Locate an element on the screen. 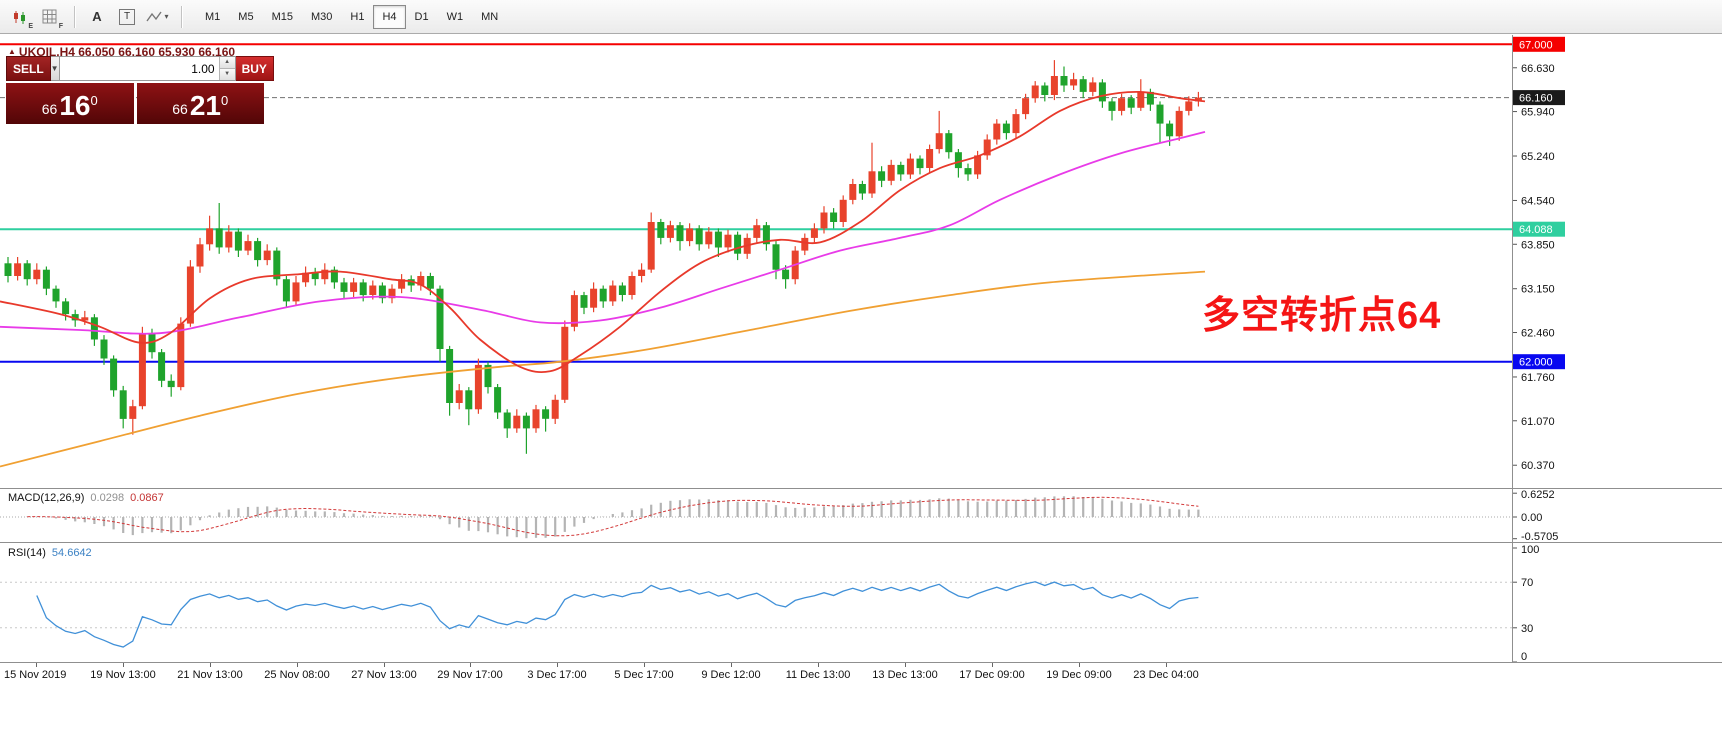  chart-type-button: E is located at coordinates (20, 17).